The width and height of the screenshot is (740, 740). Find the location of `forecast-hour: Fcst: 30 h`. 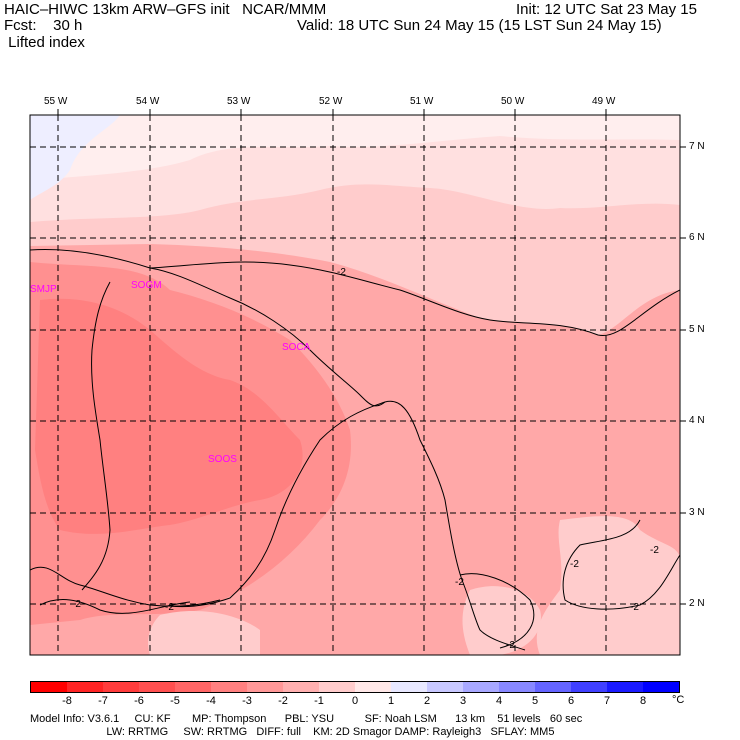

forecast-hour: Fcst: 30 h is located at coordinates (43, 25).